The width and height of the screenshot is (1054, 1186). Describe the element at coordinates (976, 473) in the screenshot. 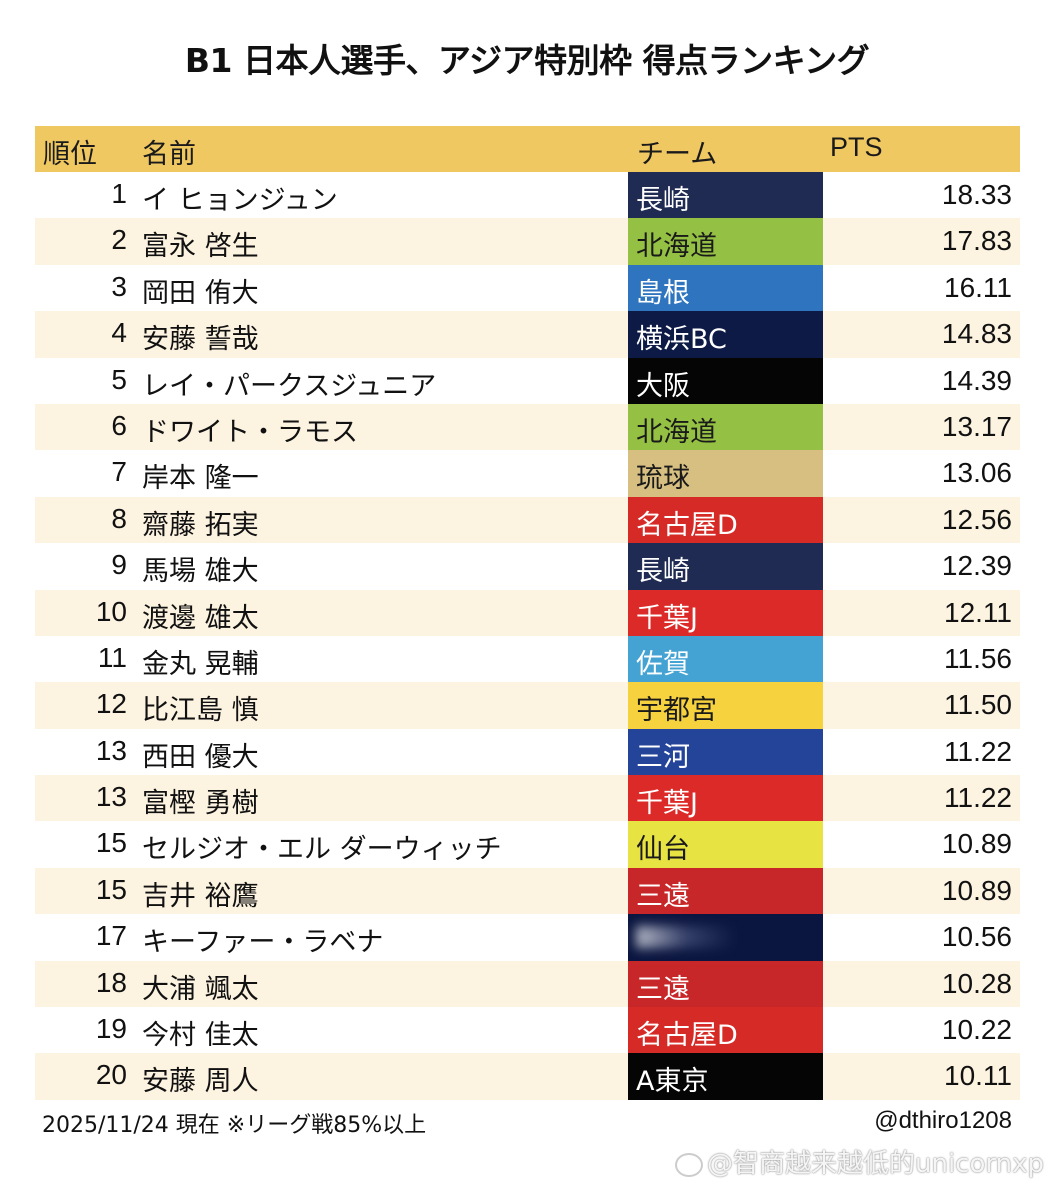

I see `pts-cell: 13.06` at that location.